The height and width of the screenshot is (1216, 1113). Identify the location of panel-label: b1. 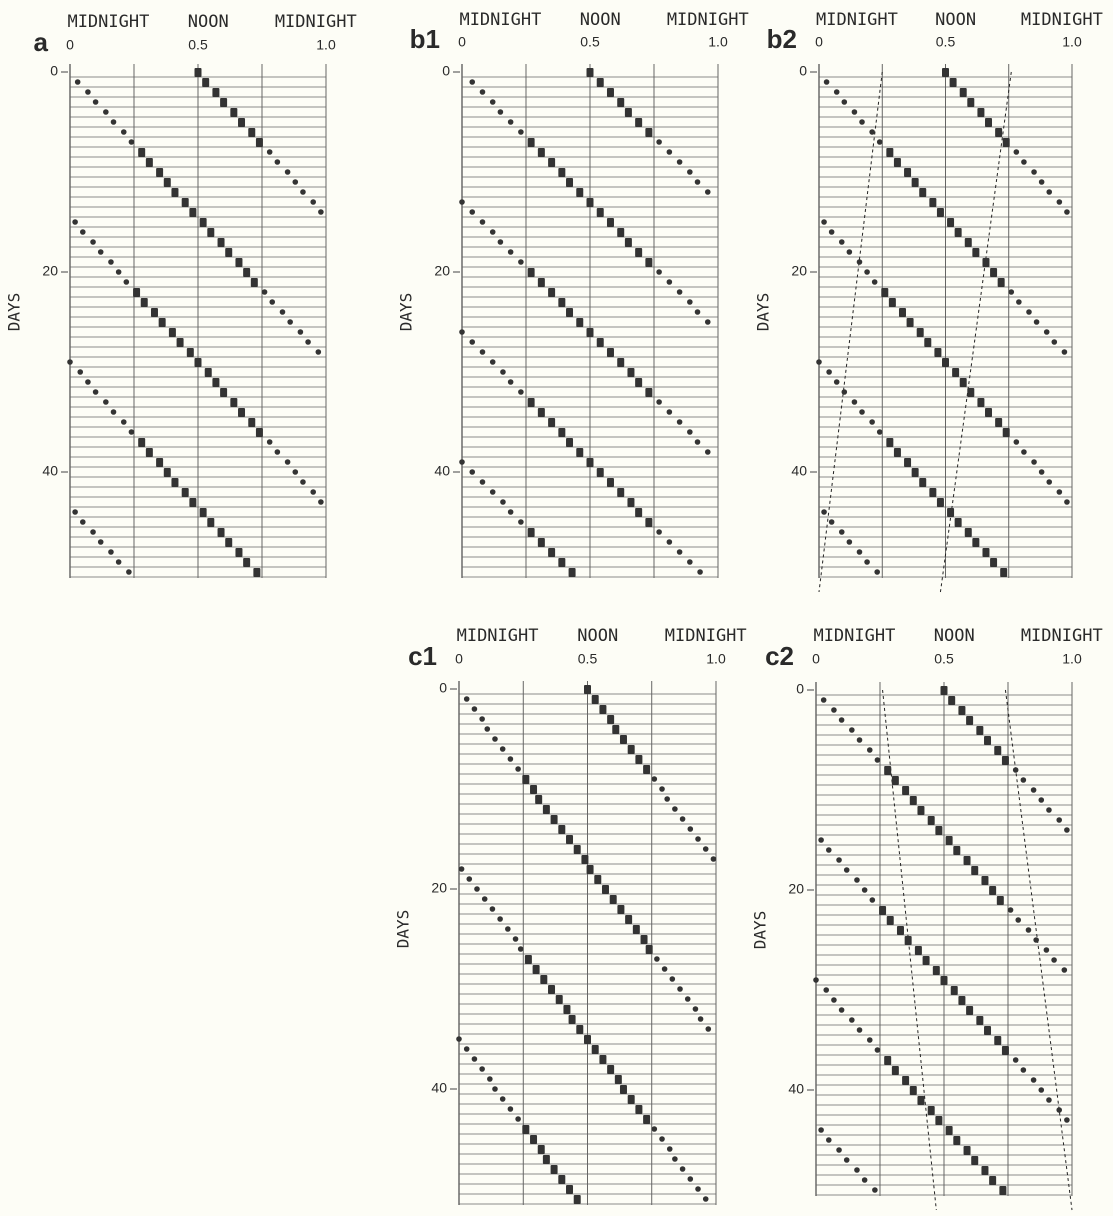
(425, 39).